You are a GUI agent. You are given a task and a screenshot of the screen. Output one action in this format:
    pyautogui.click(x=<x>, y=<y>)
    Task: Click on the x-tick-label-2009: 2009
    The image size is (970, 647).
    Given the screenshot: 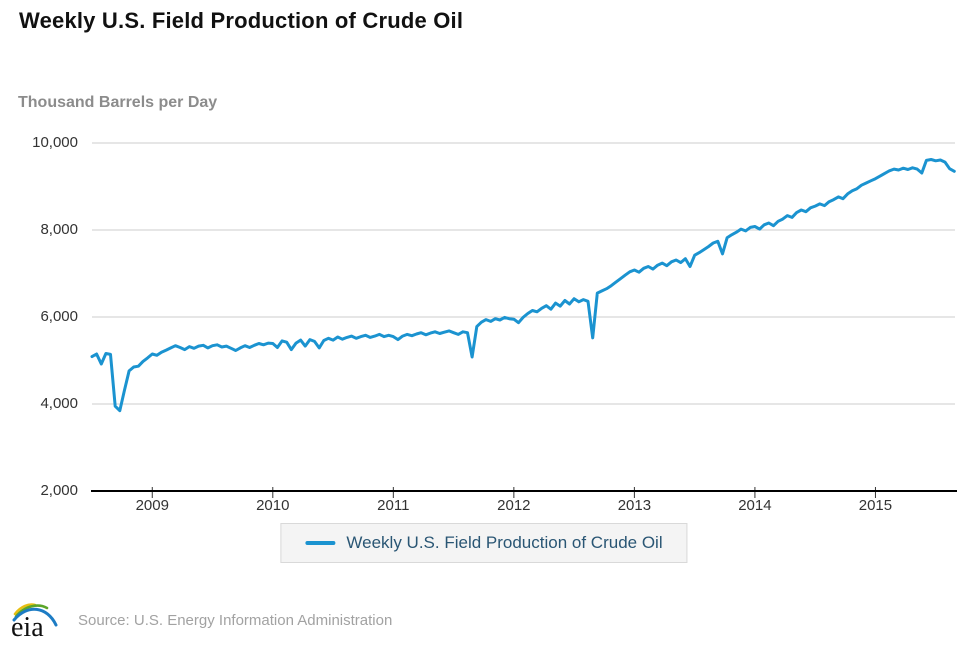 What is the action you would take?
    pyautogui.click(x=152, y=505)
    